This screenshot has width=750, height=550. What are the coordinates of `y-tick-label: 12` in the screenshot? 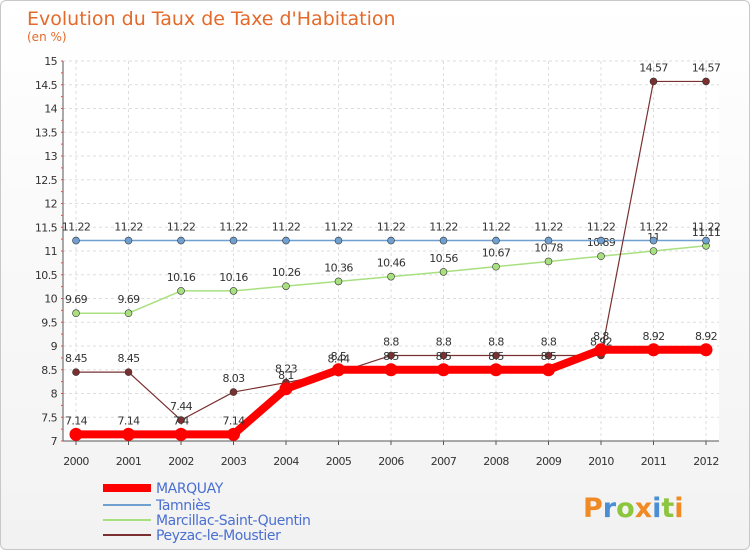 It's located at (50, 204).